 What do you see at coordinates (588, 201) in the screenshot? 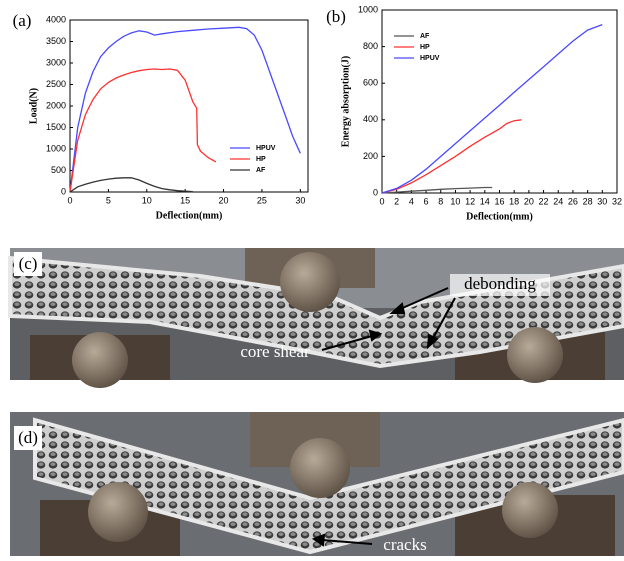
I see `x-tick-label: 28` at bounding box center [588, 201].